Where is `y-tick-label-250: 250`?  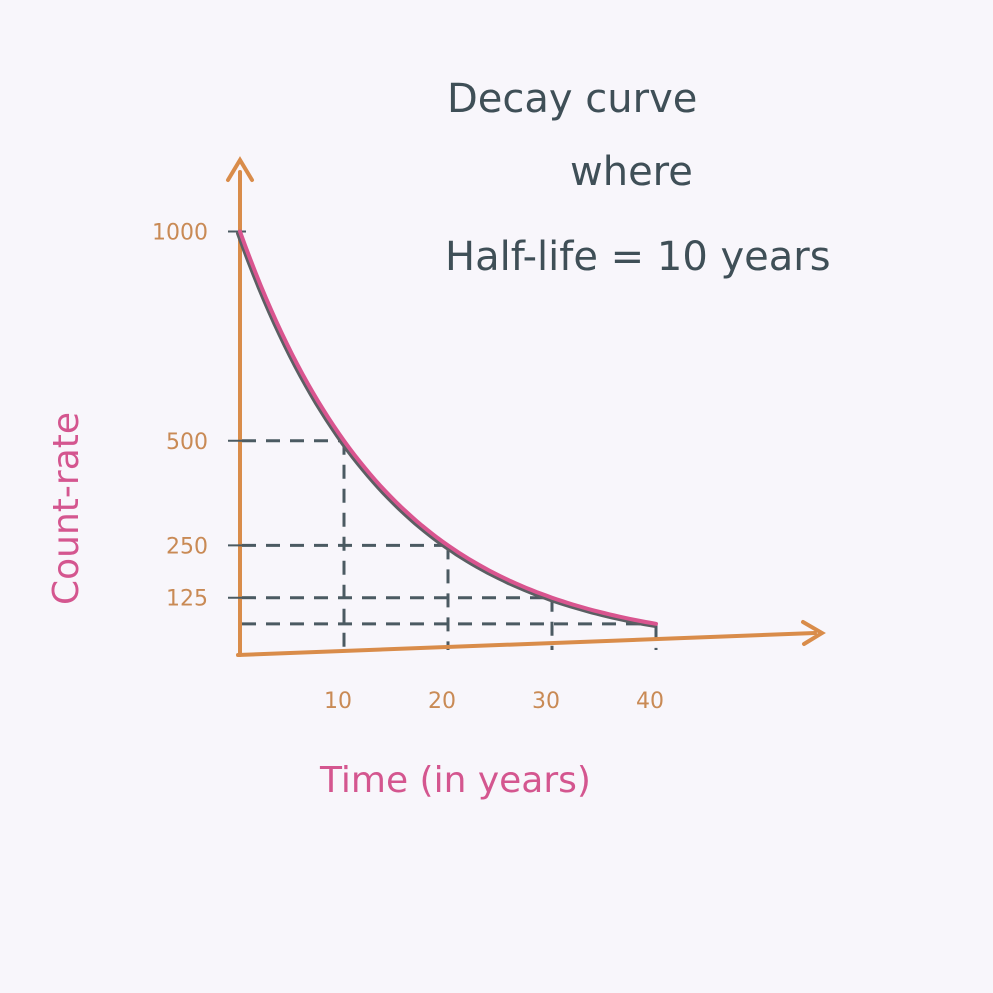
y-tick-label-250: 250 is located at coordinates (187, 546).